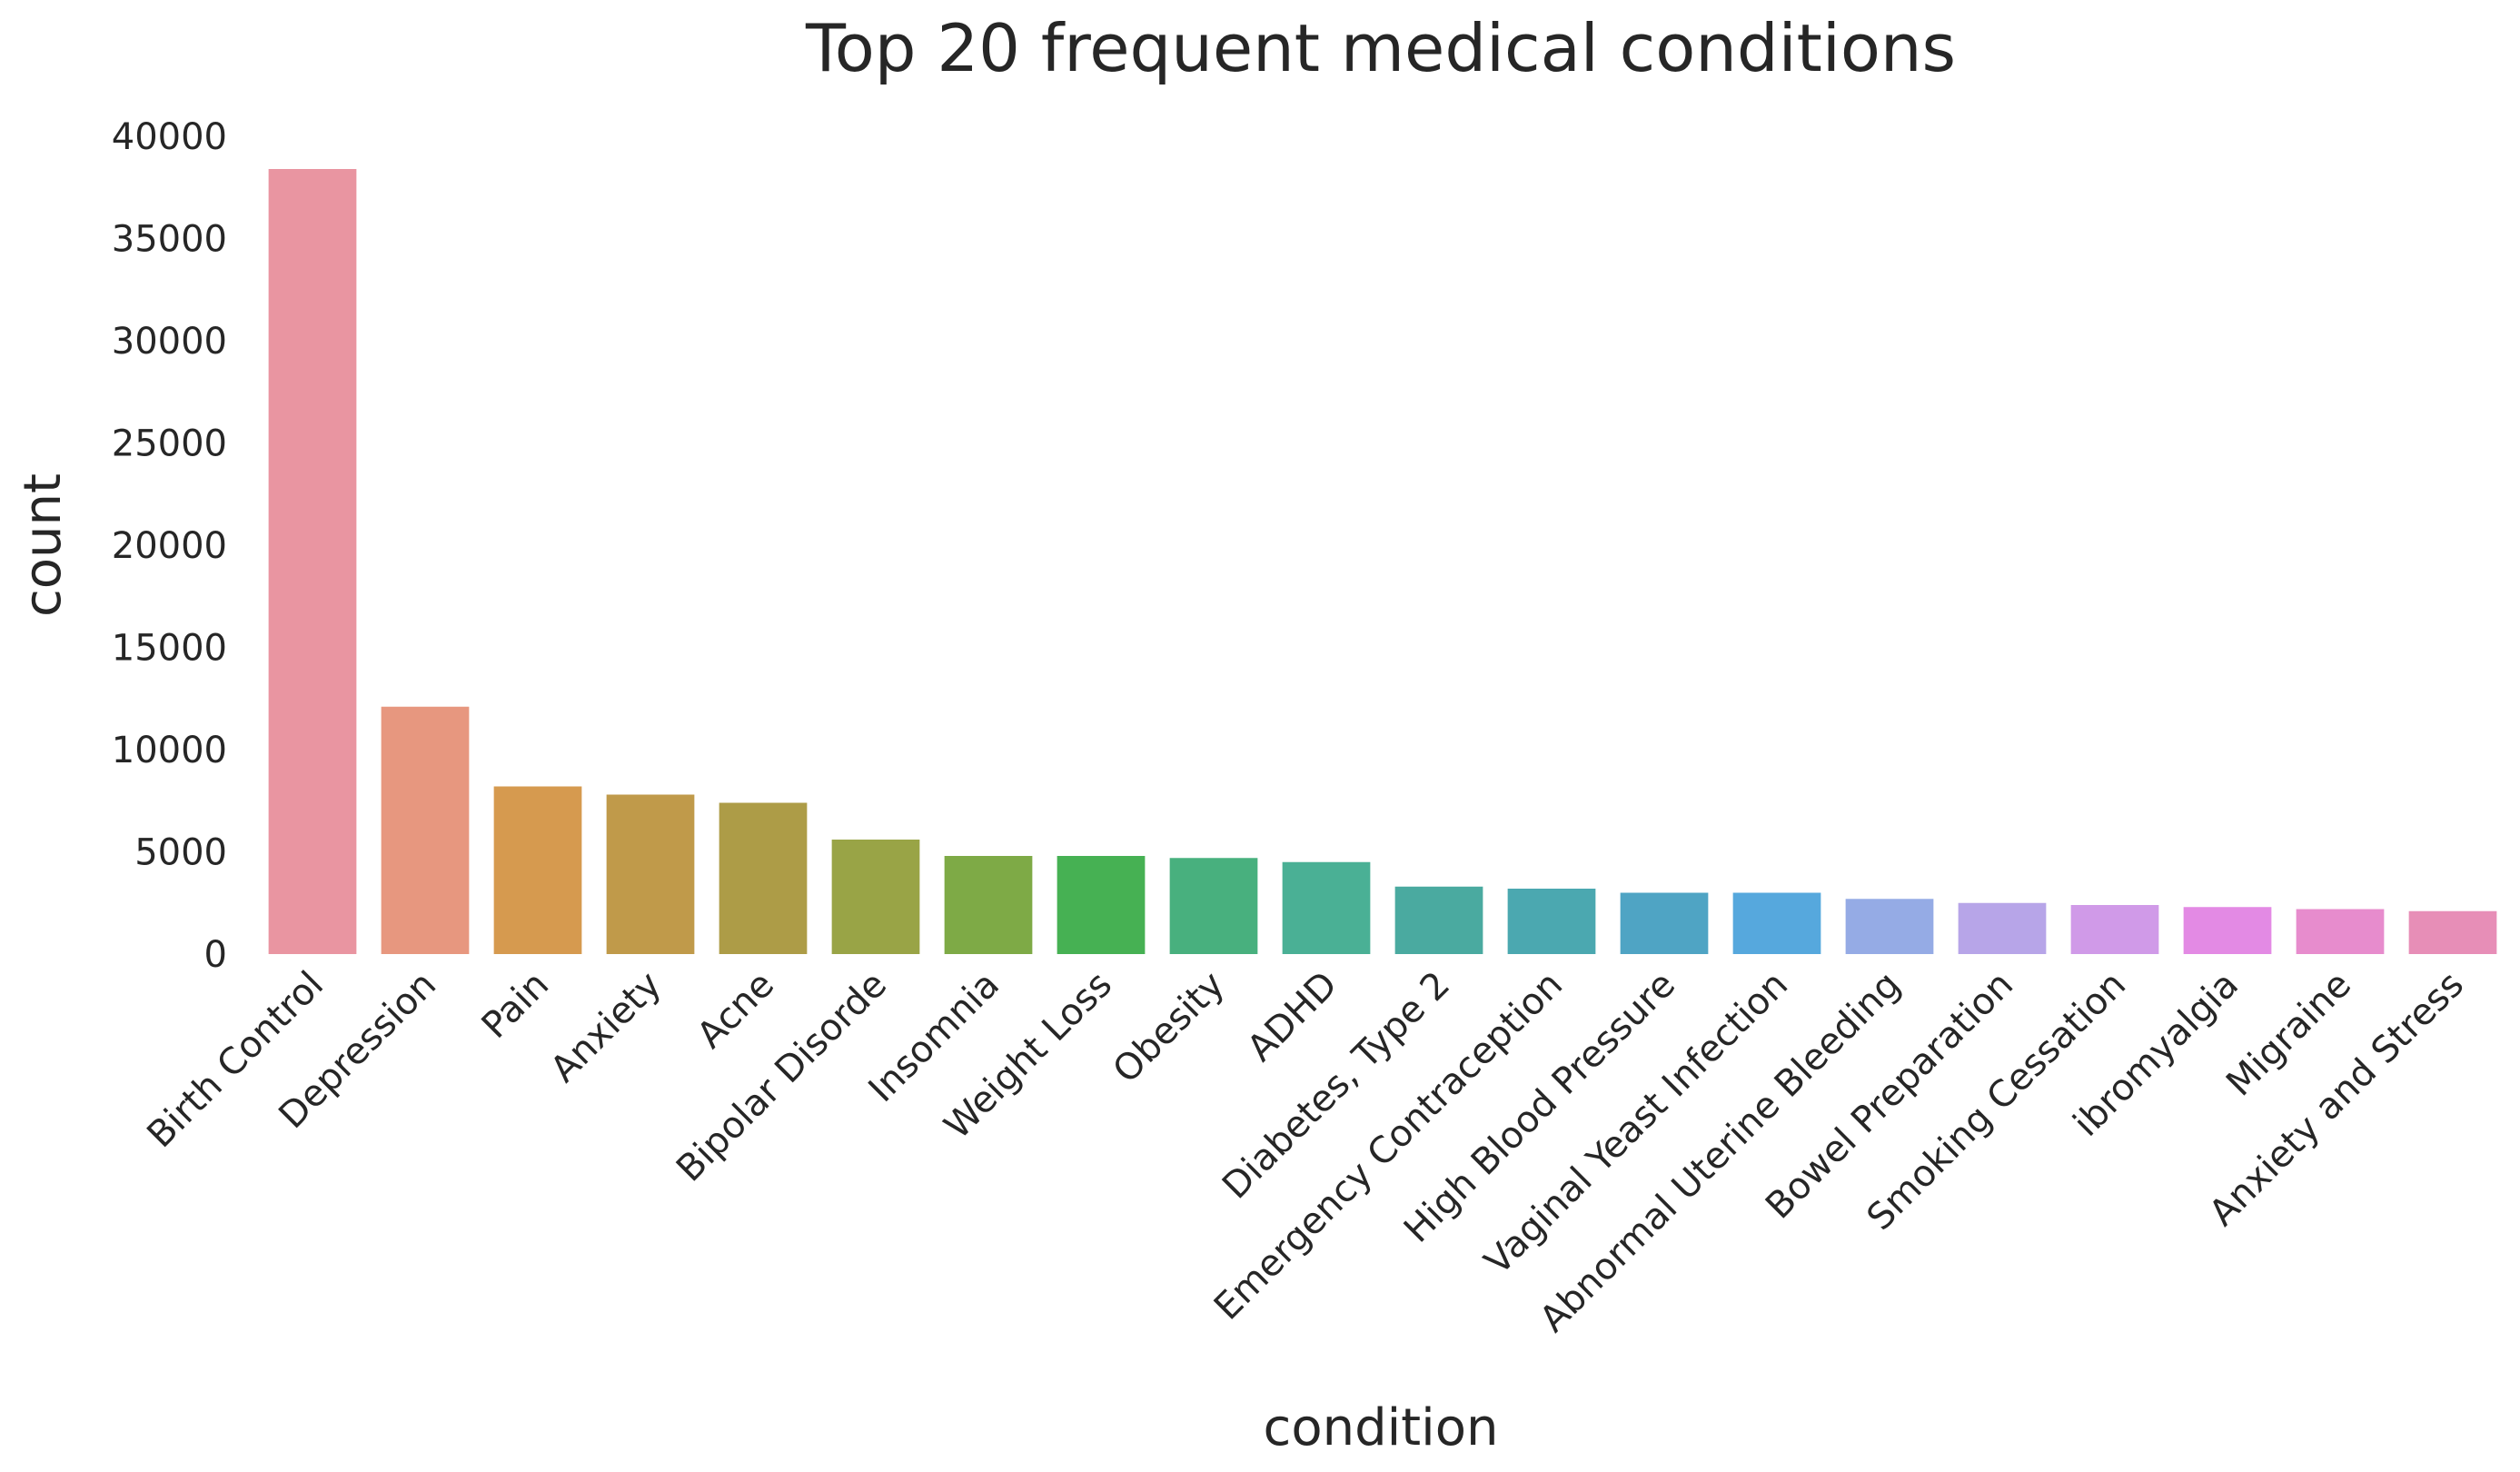 The height and width of the screenshot is (1472, 2520). Describe the element at coordinates (169, 342) in the screenshot. I see `y-tick-label: 30000` at that location.